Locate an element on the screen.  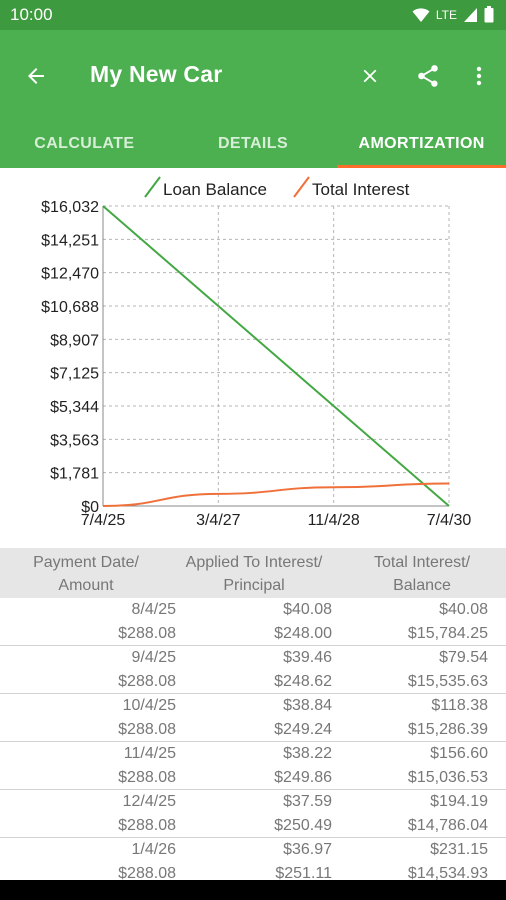
y-tick-label: $0 is located at coordinates (90, 507).